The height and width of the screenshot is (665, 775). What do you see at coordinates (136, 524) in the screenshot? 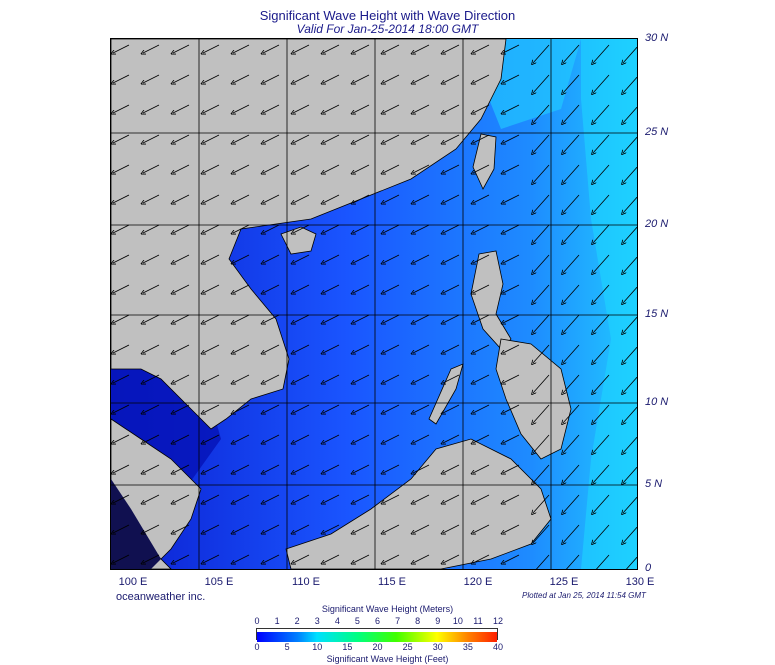
I see `dark-land-sumatra` at bounding box center [136, 524].